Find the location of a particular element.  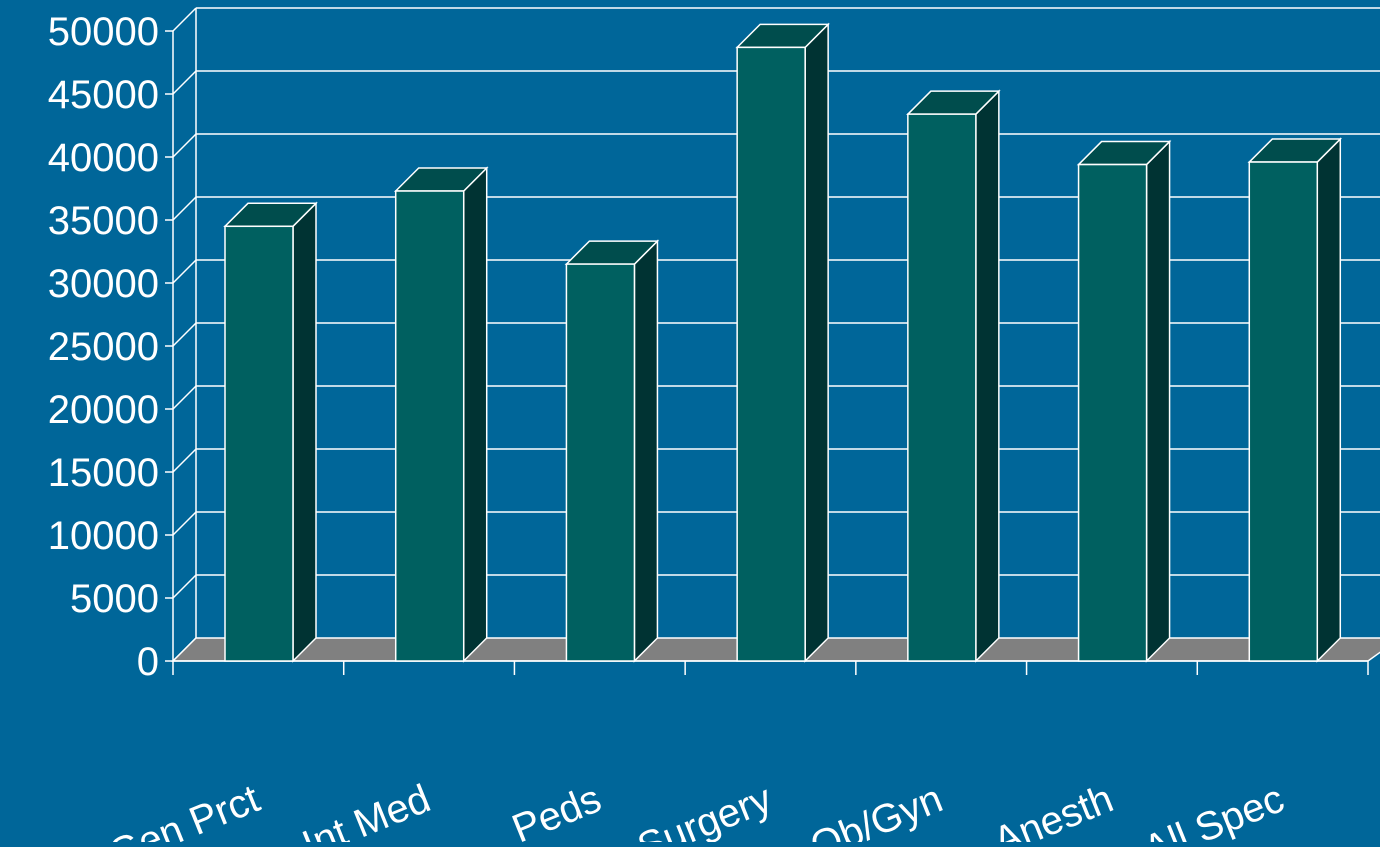

y-tick-label: 25000 is located at coordinates (103, 347).